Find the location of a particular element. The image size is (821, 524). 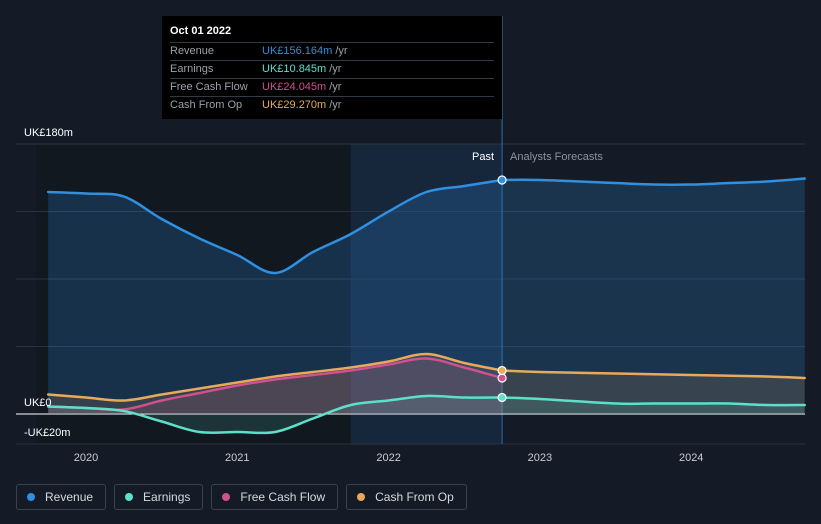

x-tick-label: 2024 is located at coordinates (691, 458).